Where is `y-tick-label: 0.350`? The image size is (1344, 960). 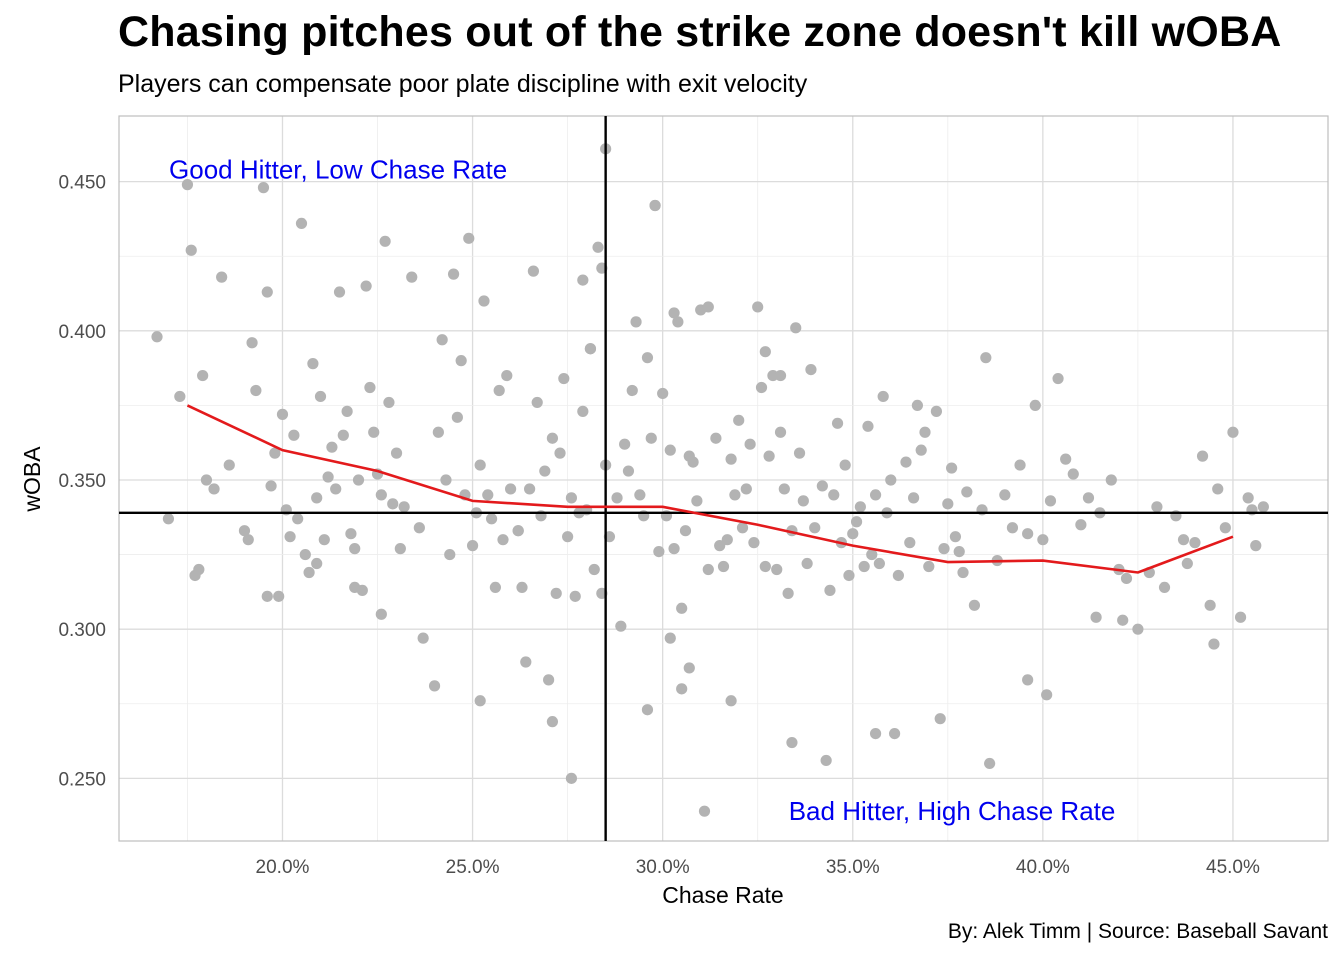
y-tick-label: 0.350 is located at coordinates (82, 481).